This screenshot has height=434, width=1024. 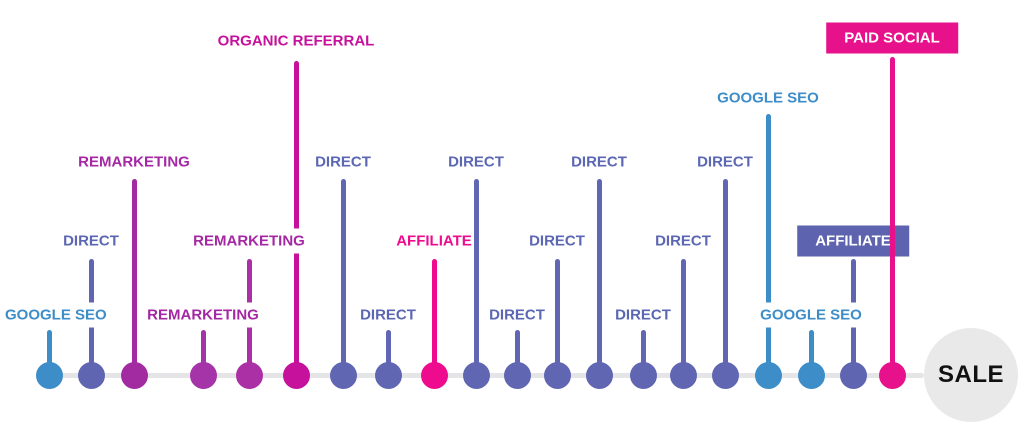 What do you see at coordinates (892, 375) in the screenshot?
I see `paid-social-dot` at bounding box center [892, 375].